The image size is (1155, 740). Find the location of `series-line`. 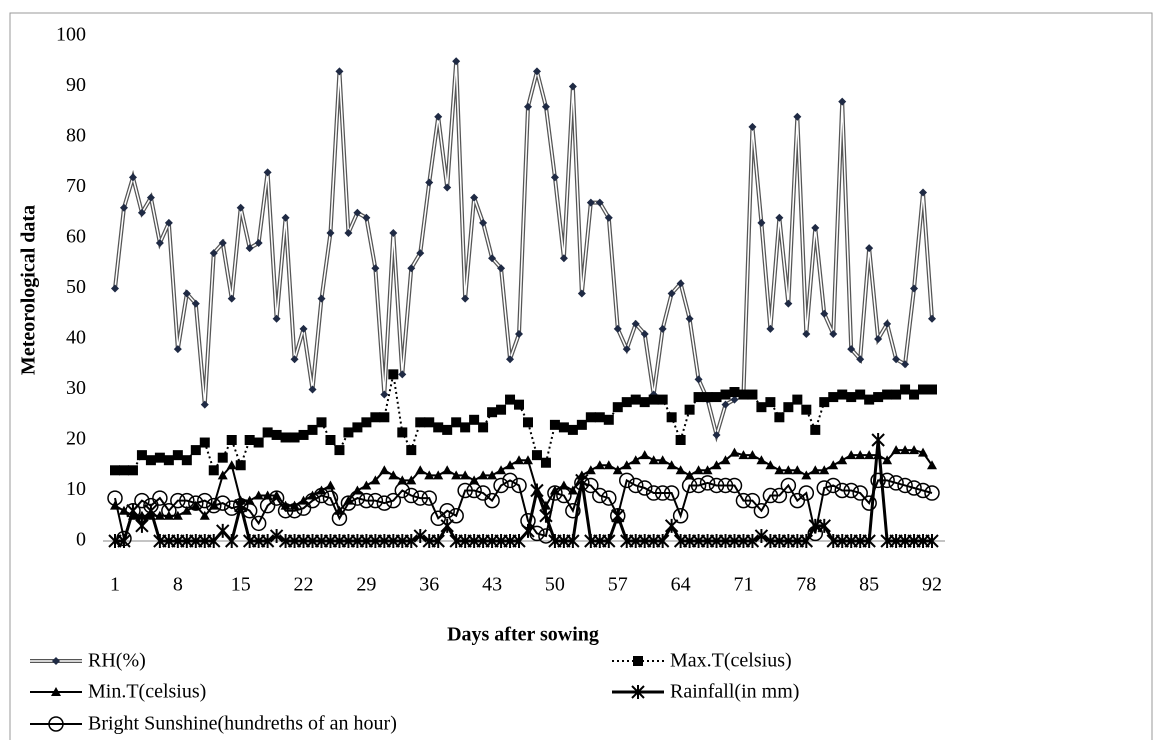

series-line is located at coordinates (523, 510).